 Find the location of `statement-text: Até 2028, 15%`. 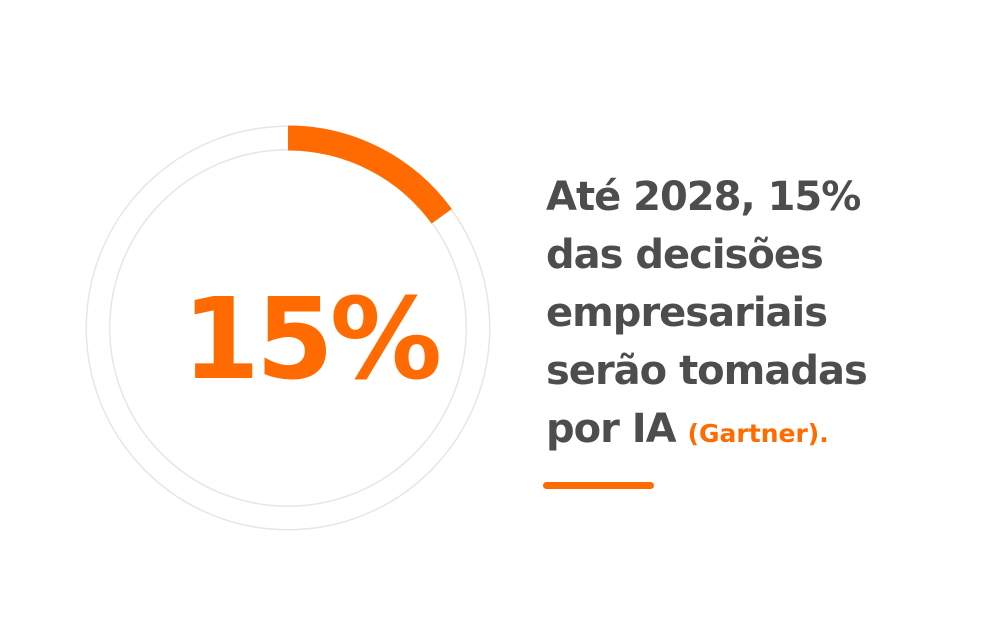

statement-text: Até 2028, 15% is located at coordinates (703, 197).